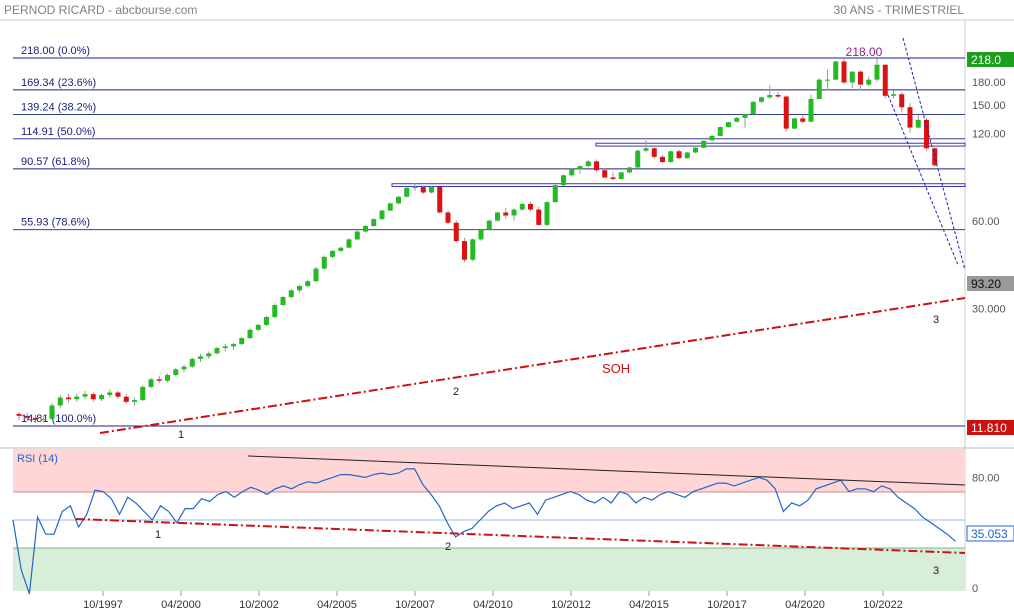  I want to click on time-tick-label: 10/1997, so click(103, 605).